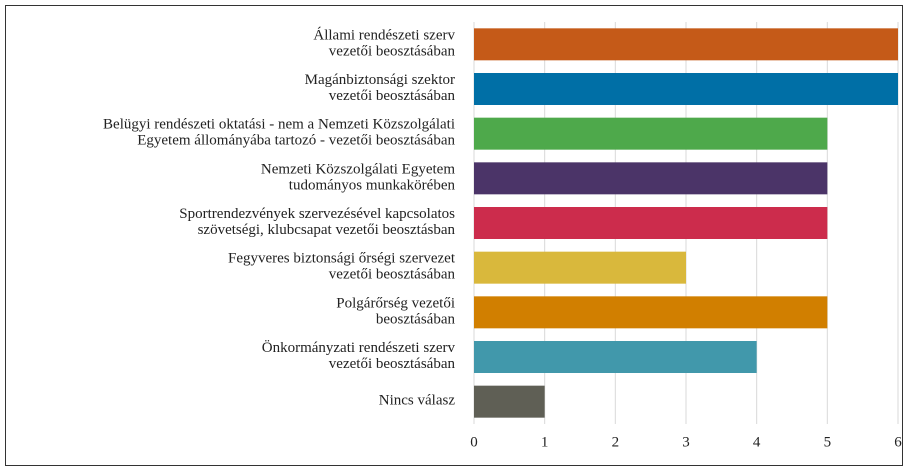  Describe the element at coordinates (384, 35) in the screenshot. I see `y-tick-label-line: Állami rendészeti szerv` at that location.